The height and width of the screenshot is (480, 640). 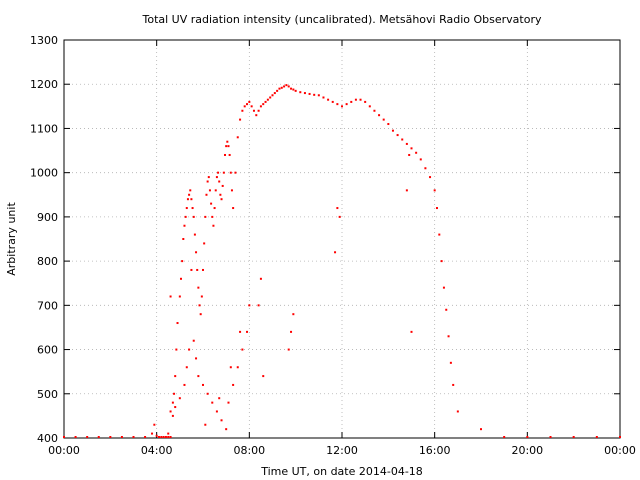 I want to click on y-axis-label: Arbitrary unit, so click(x=11, y=239).